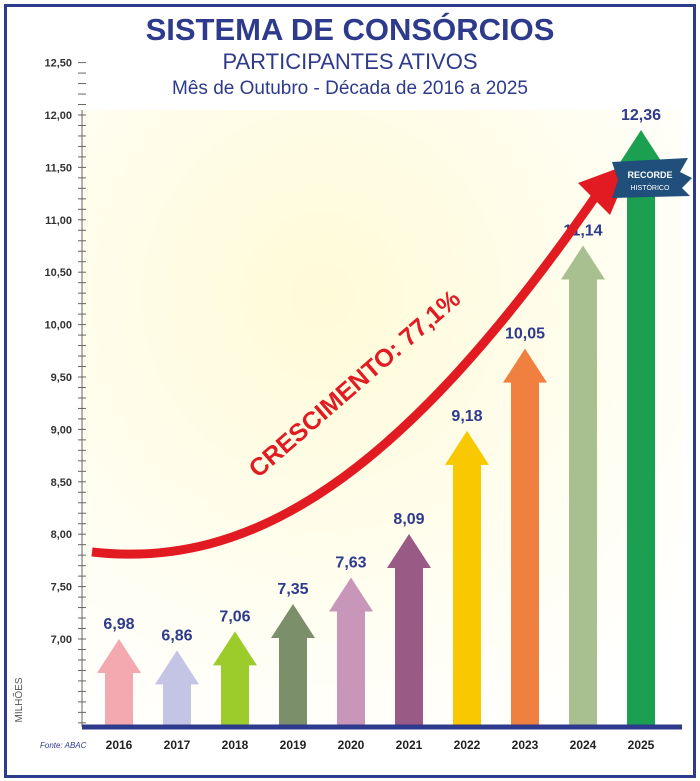 This screenshot has width=700, height=781. What do you see at coordinates (292, 589) in the screenshot?
I see `data-label: 7,35` at bounding box center [292, 589].